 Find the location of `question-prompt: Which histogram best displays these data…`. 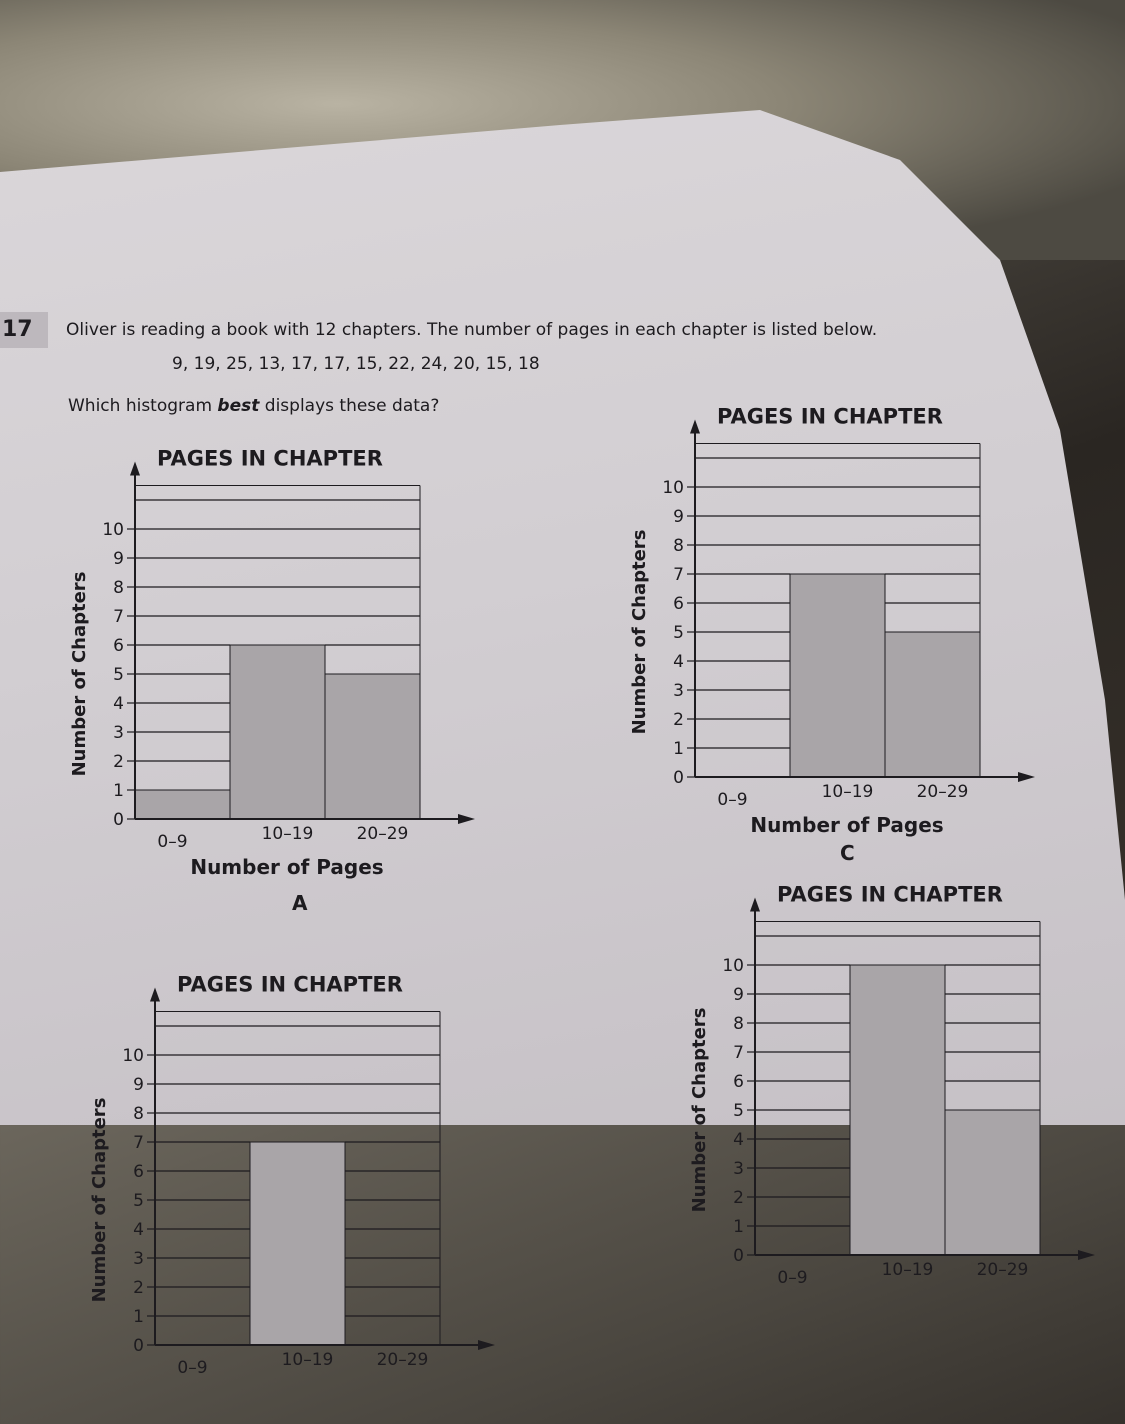

question-prompt: Which histogram best displays these data… is located at coordinates (253, 406).